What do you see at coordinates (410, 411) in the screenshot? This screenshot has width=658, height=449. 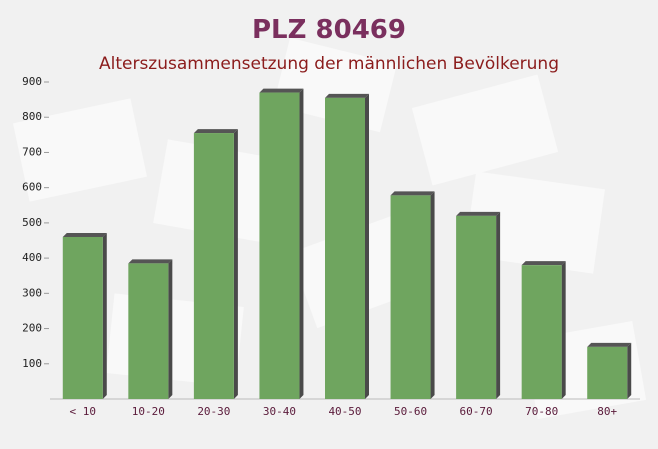 I see `x-tick-label: 50-60` at bounding box center [410, 411].